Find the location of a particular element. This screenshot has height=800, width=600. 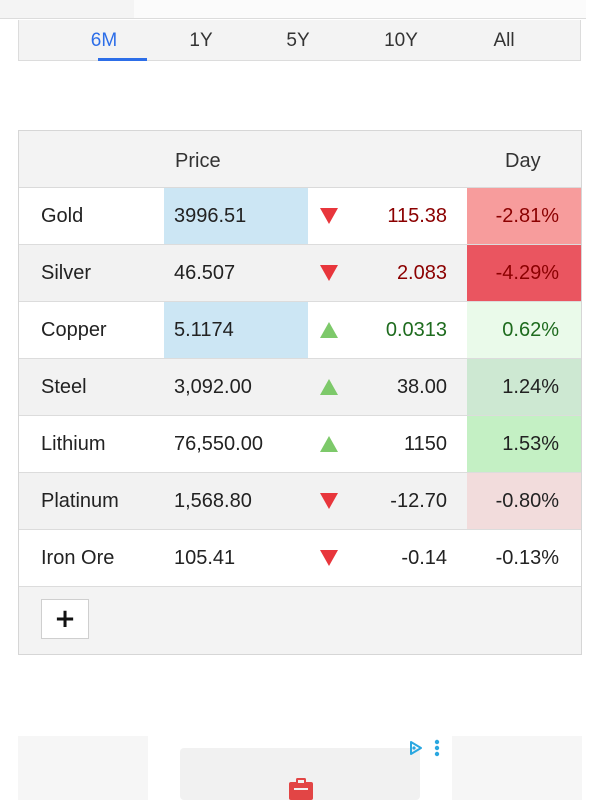

price-column-header: Price is located at coordinates (198, 161).